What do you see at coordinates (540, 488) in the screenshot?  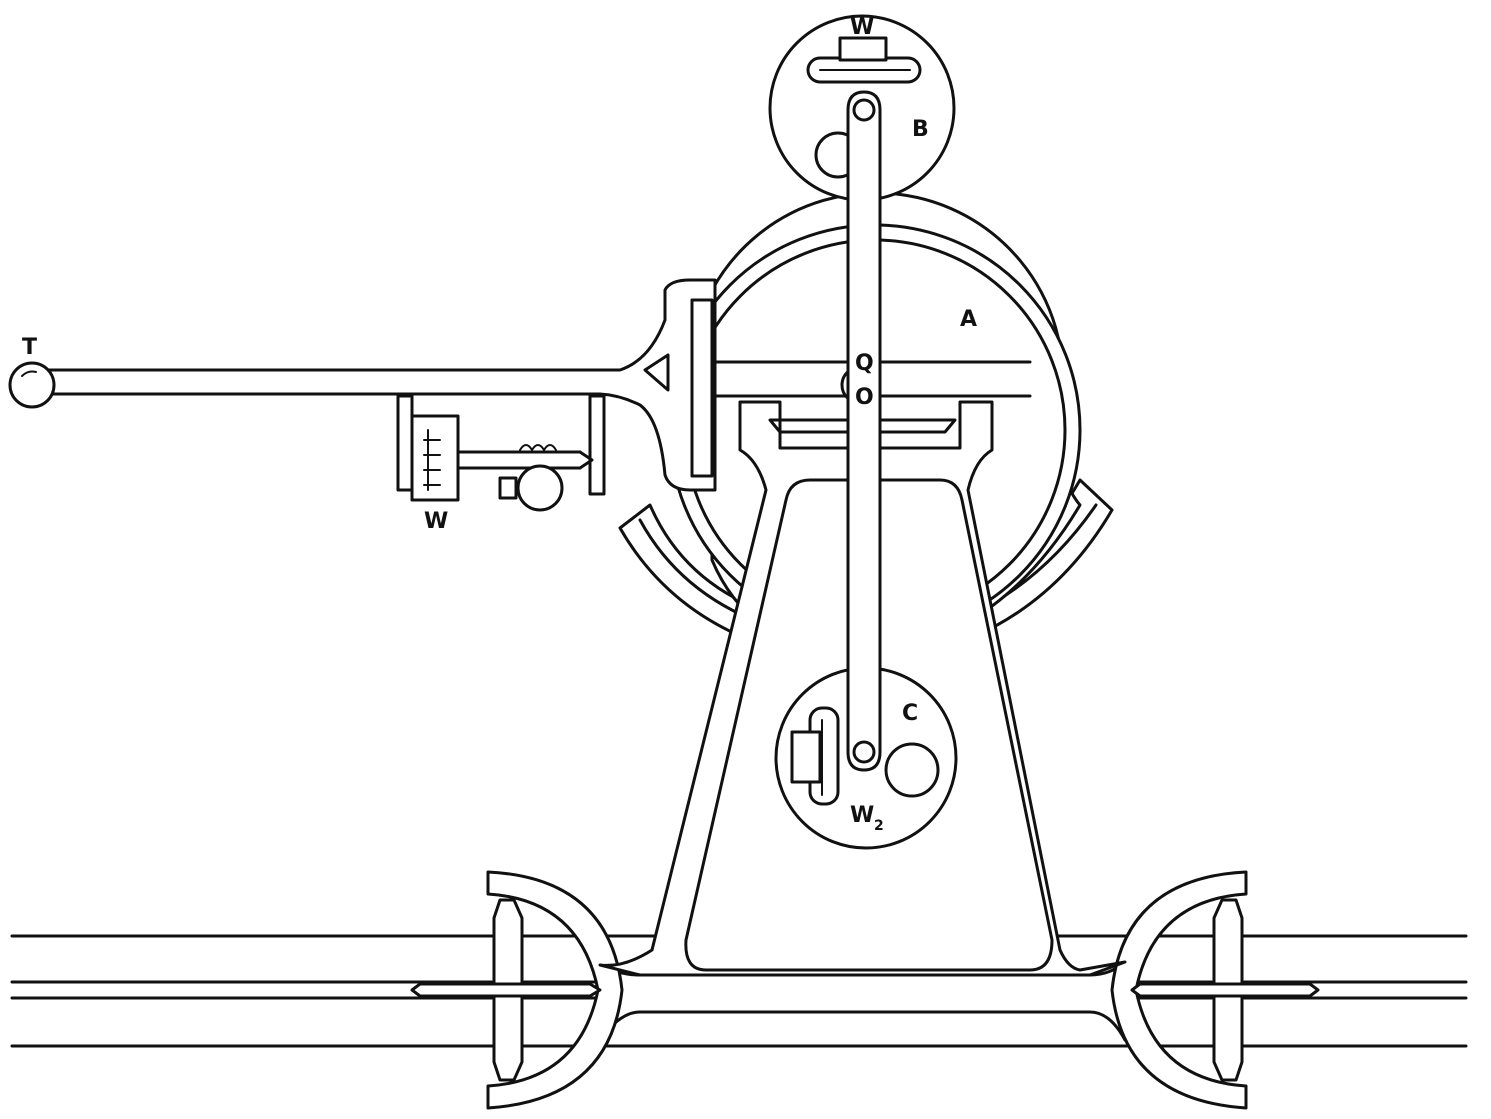 I see `dial-left` at bounding box center [540, 488].